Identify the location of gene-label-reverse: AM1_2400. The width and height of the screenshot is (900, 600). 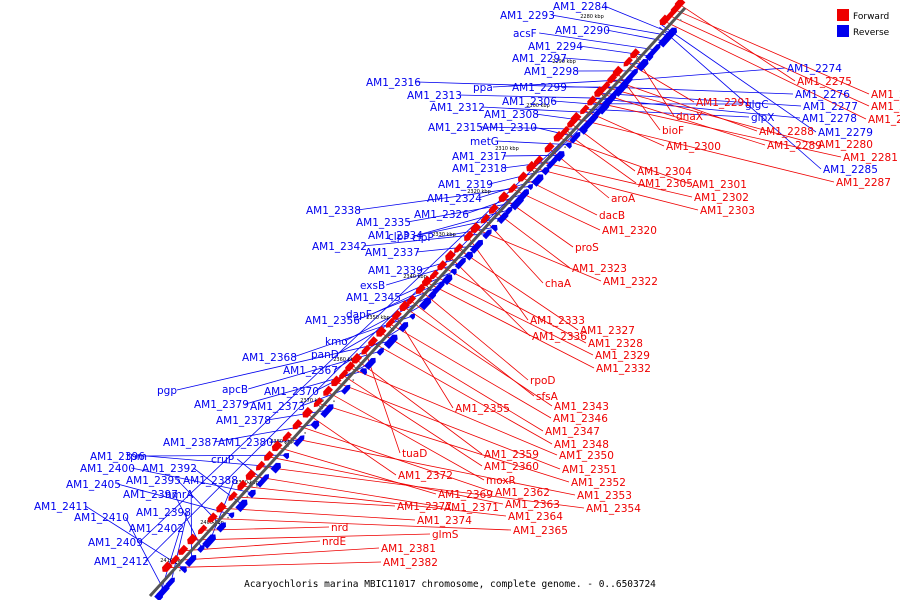
(107, 469).